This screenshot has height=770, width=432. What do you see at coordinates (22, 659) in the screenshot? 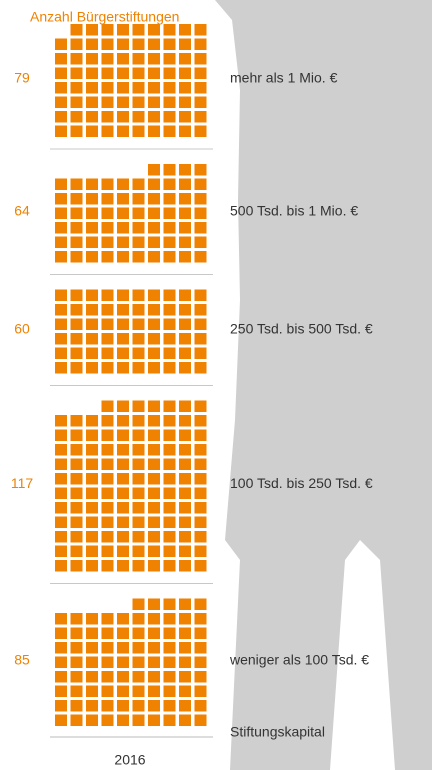
I see `value-label: 85` at bounding box center [22, 659].